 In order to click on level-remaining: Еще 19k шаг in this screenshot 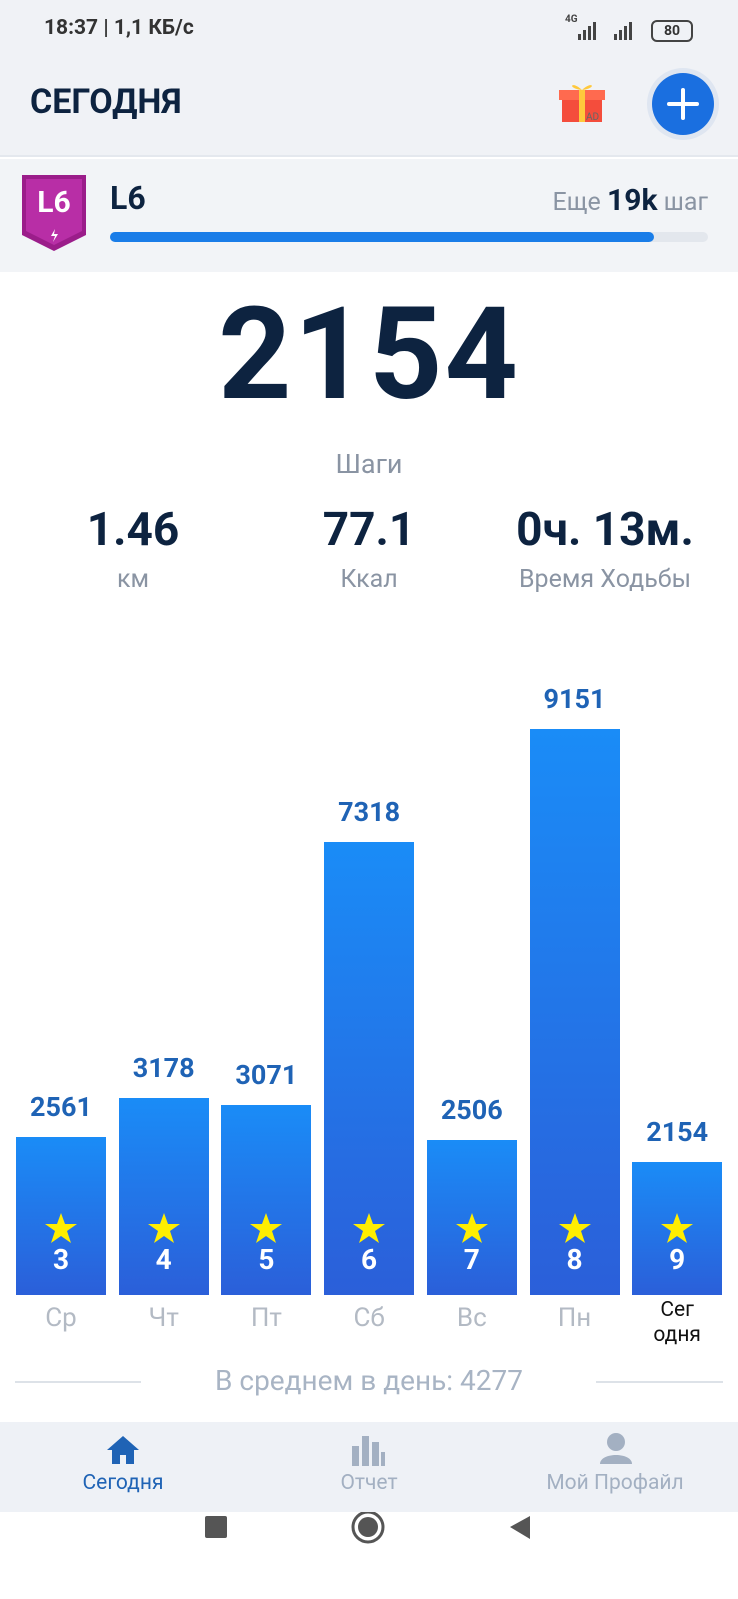, I will do `click(631, 200)`.